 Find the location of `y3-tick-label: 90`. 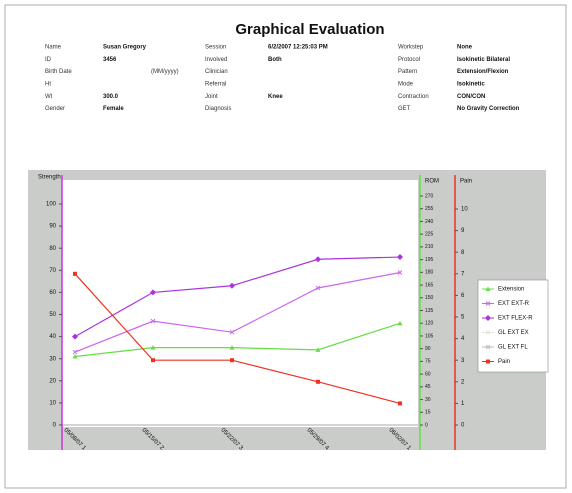

y3-tick-label: 90 is located at coordinates (428, 349).